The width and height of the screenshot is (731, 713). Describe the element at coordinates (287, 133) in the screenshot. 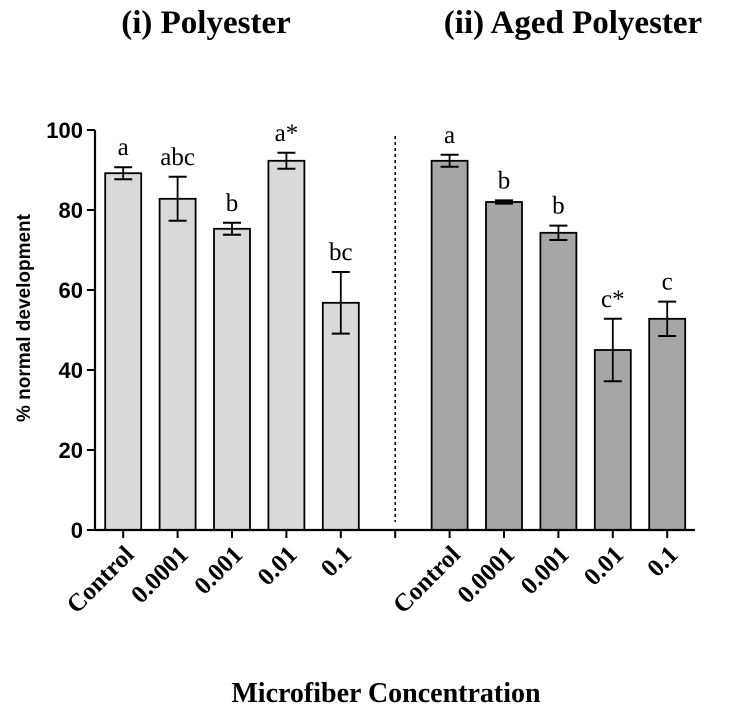

I see `significance-label: a*` at that location.